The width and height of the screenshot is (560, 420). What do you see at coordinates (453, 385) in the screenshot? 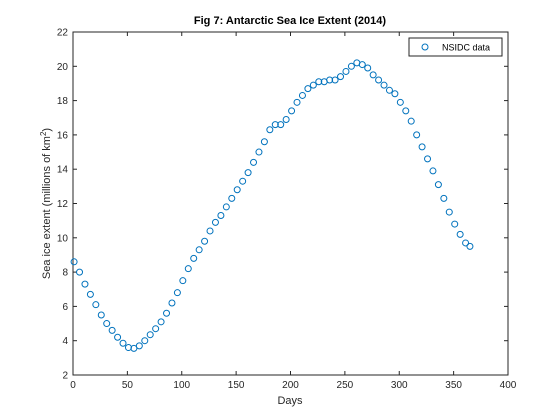
I see `x-tick-label: 350` at bounding box center [453, 385].